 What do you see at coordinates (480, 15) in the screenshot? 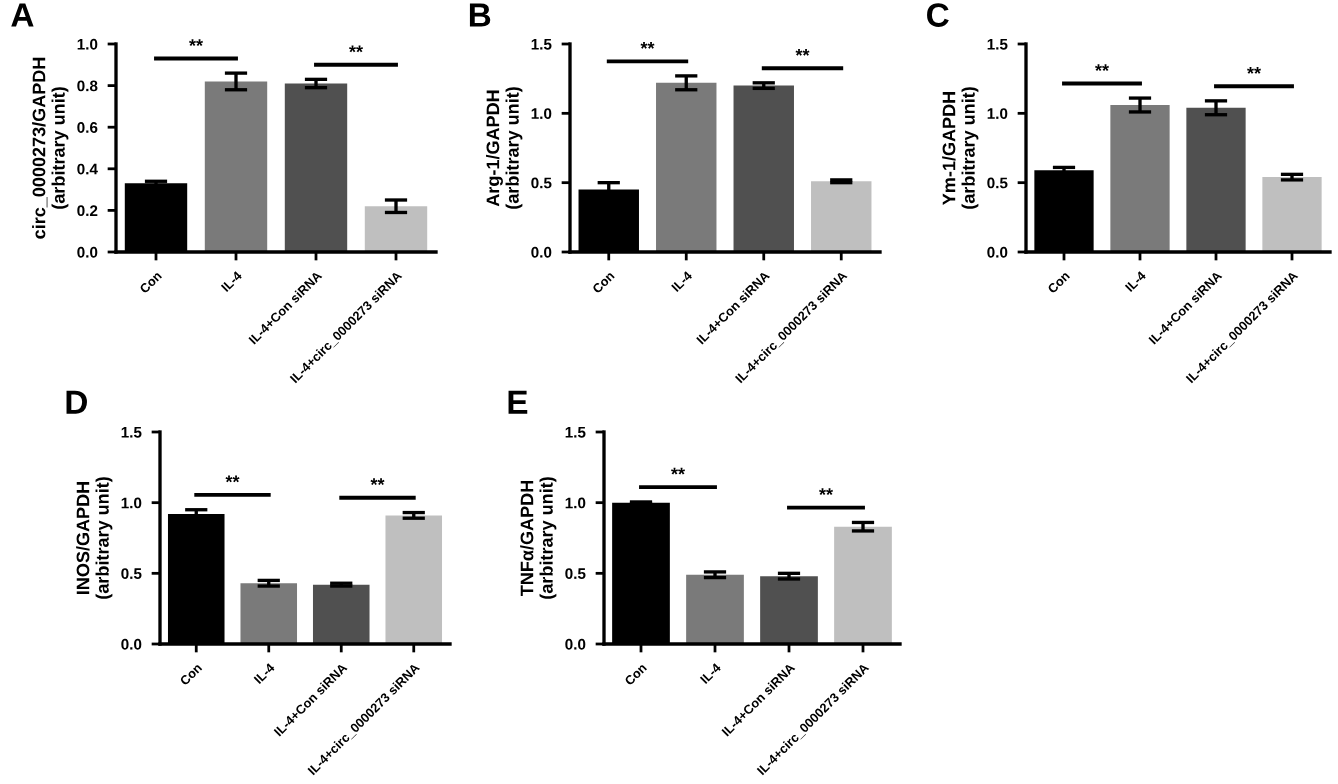
I see `chart-title: B` at bounding box center [480, 15].